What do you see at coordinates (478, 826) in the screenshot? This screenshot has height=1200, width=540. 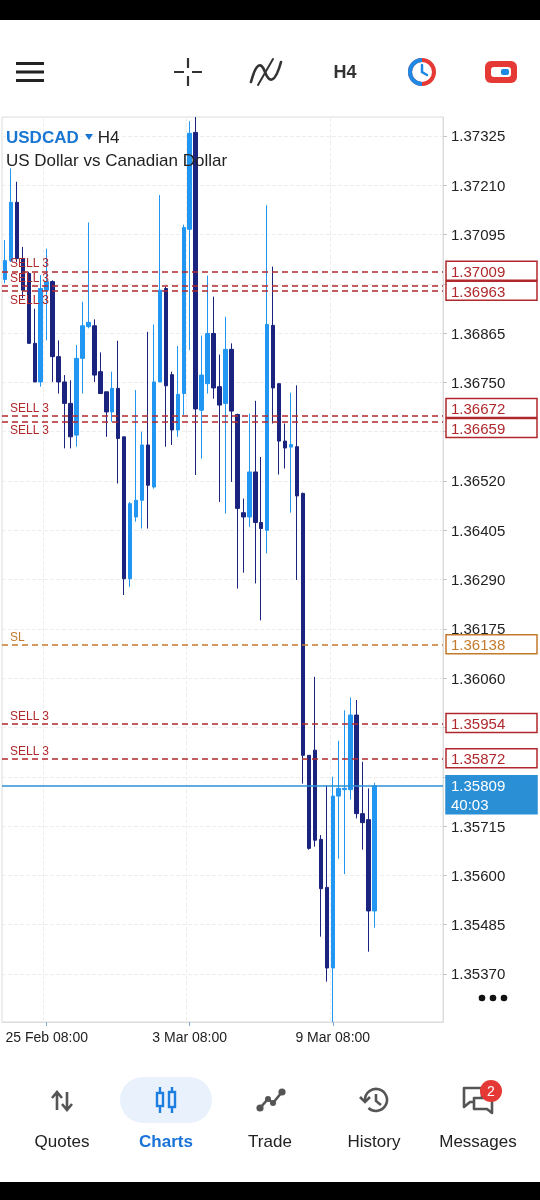 I see `y-tick-label: 1.35715` at bounding box center [478, 826].